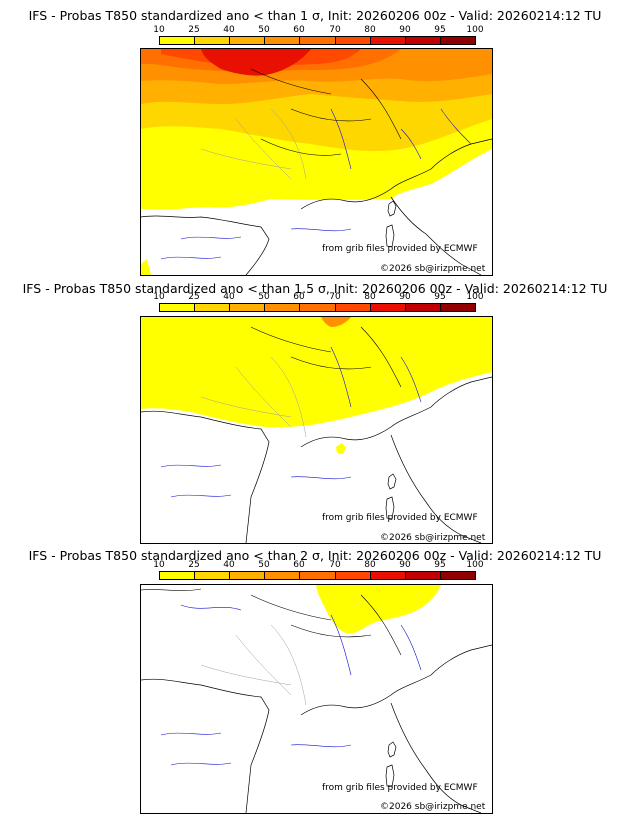 The height and width of the screenshot is (828, 630). What do you see at coordinates (433, 807) in the screenshot?
I see `credit-copy-3: ©2026 sb@irizpme.net` at bounding box center [433, 807].